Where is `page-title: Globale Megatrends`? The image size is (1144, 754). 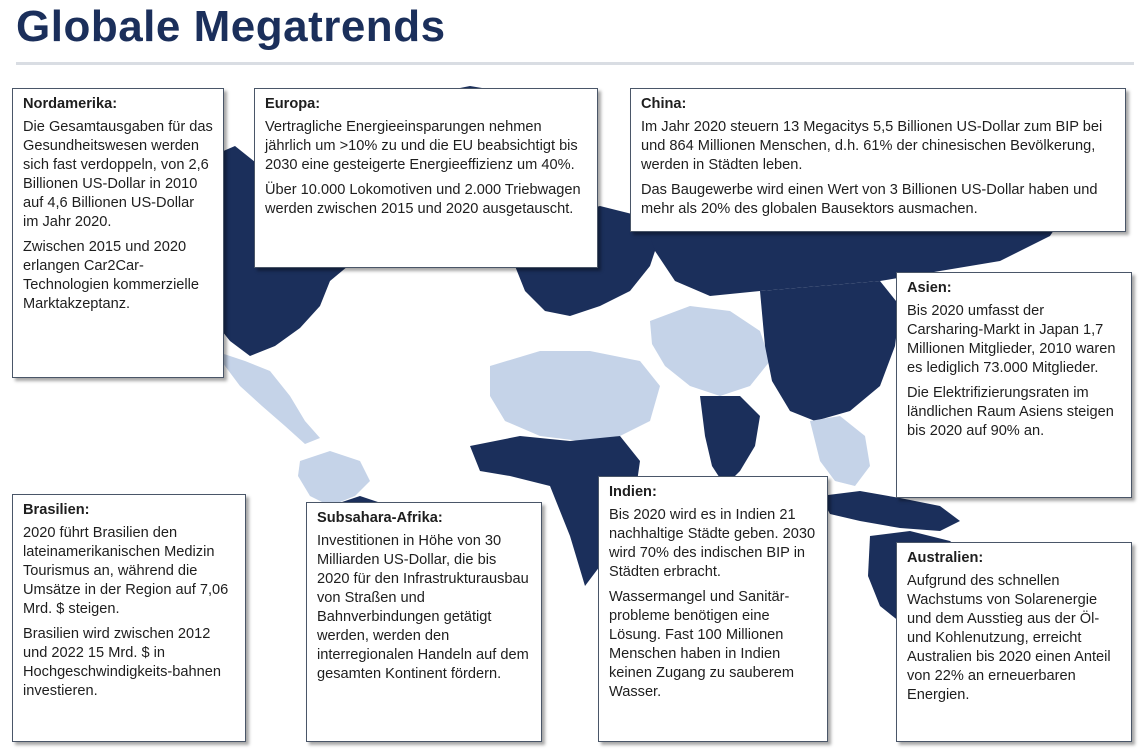
page-title: Globale Megatrends is located at coordinates (231, 26).